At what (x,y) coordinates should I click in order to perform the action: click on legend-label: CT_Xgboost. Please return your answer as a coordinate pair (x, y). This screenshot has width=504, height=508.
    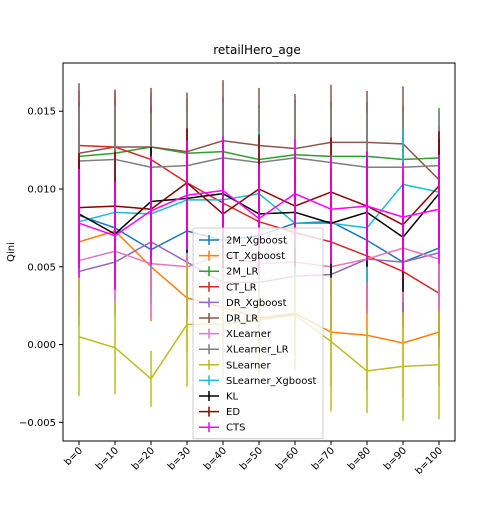
    Looking at the image, I should click on (255, 256).